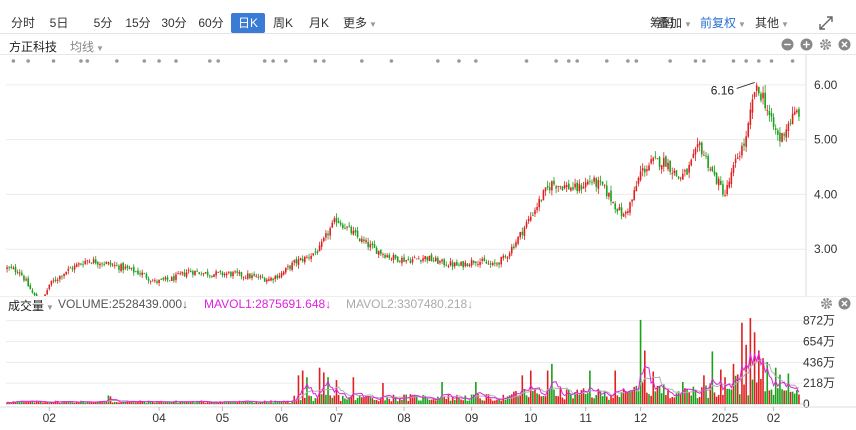 The width and height of the screenshot is (856, 430). Describe the element at coordinates (723, 23) in the screenshot. I see `adjust-mode-dropdown: 前复权 ▼` at that location.